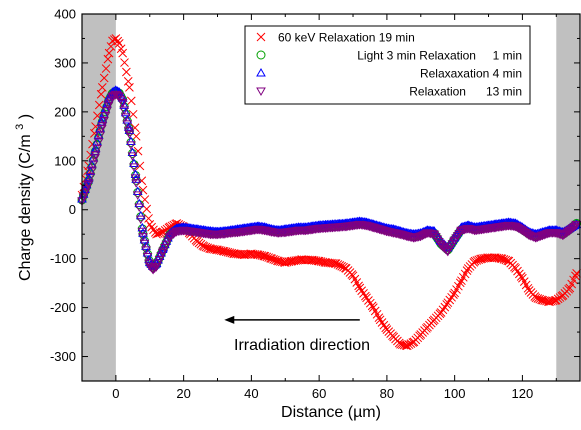 This screenshot has height=430, width=581. What do you see at coordinates (302, 345) in the screenshot?
I see `annotation-label: Irradiation direction` at bounding box center [302, 345].